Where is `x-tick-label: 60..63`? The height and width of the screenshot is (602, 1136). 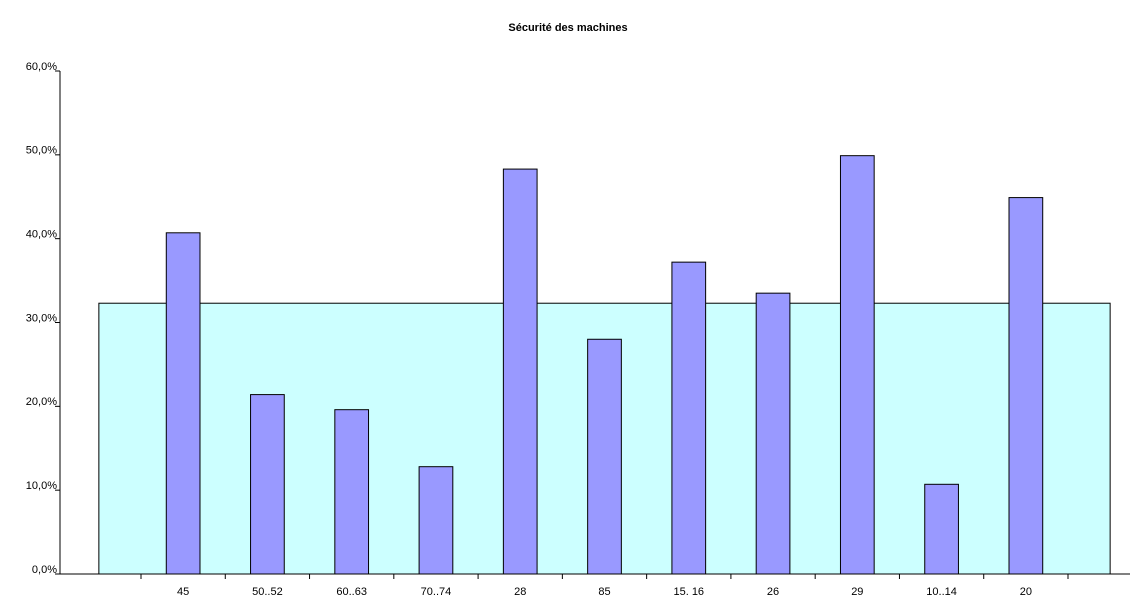
x-tick-label: 60..63 is located at coordinates (351, 591).